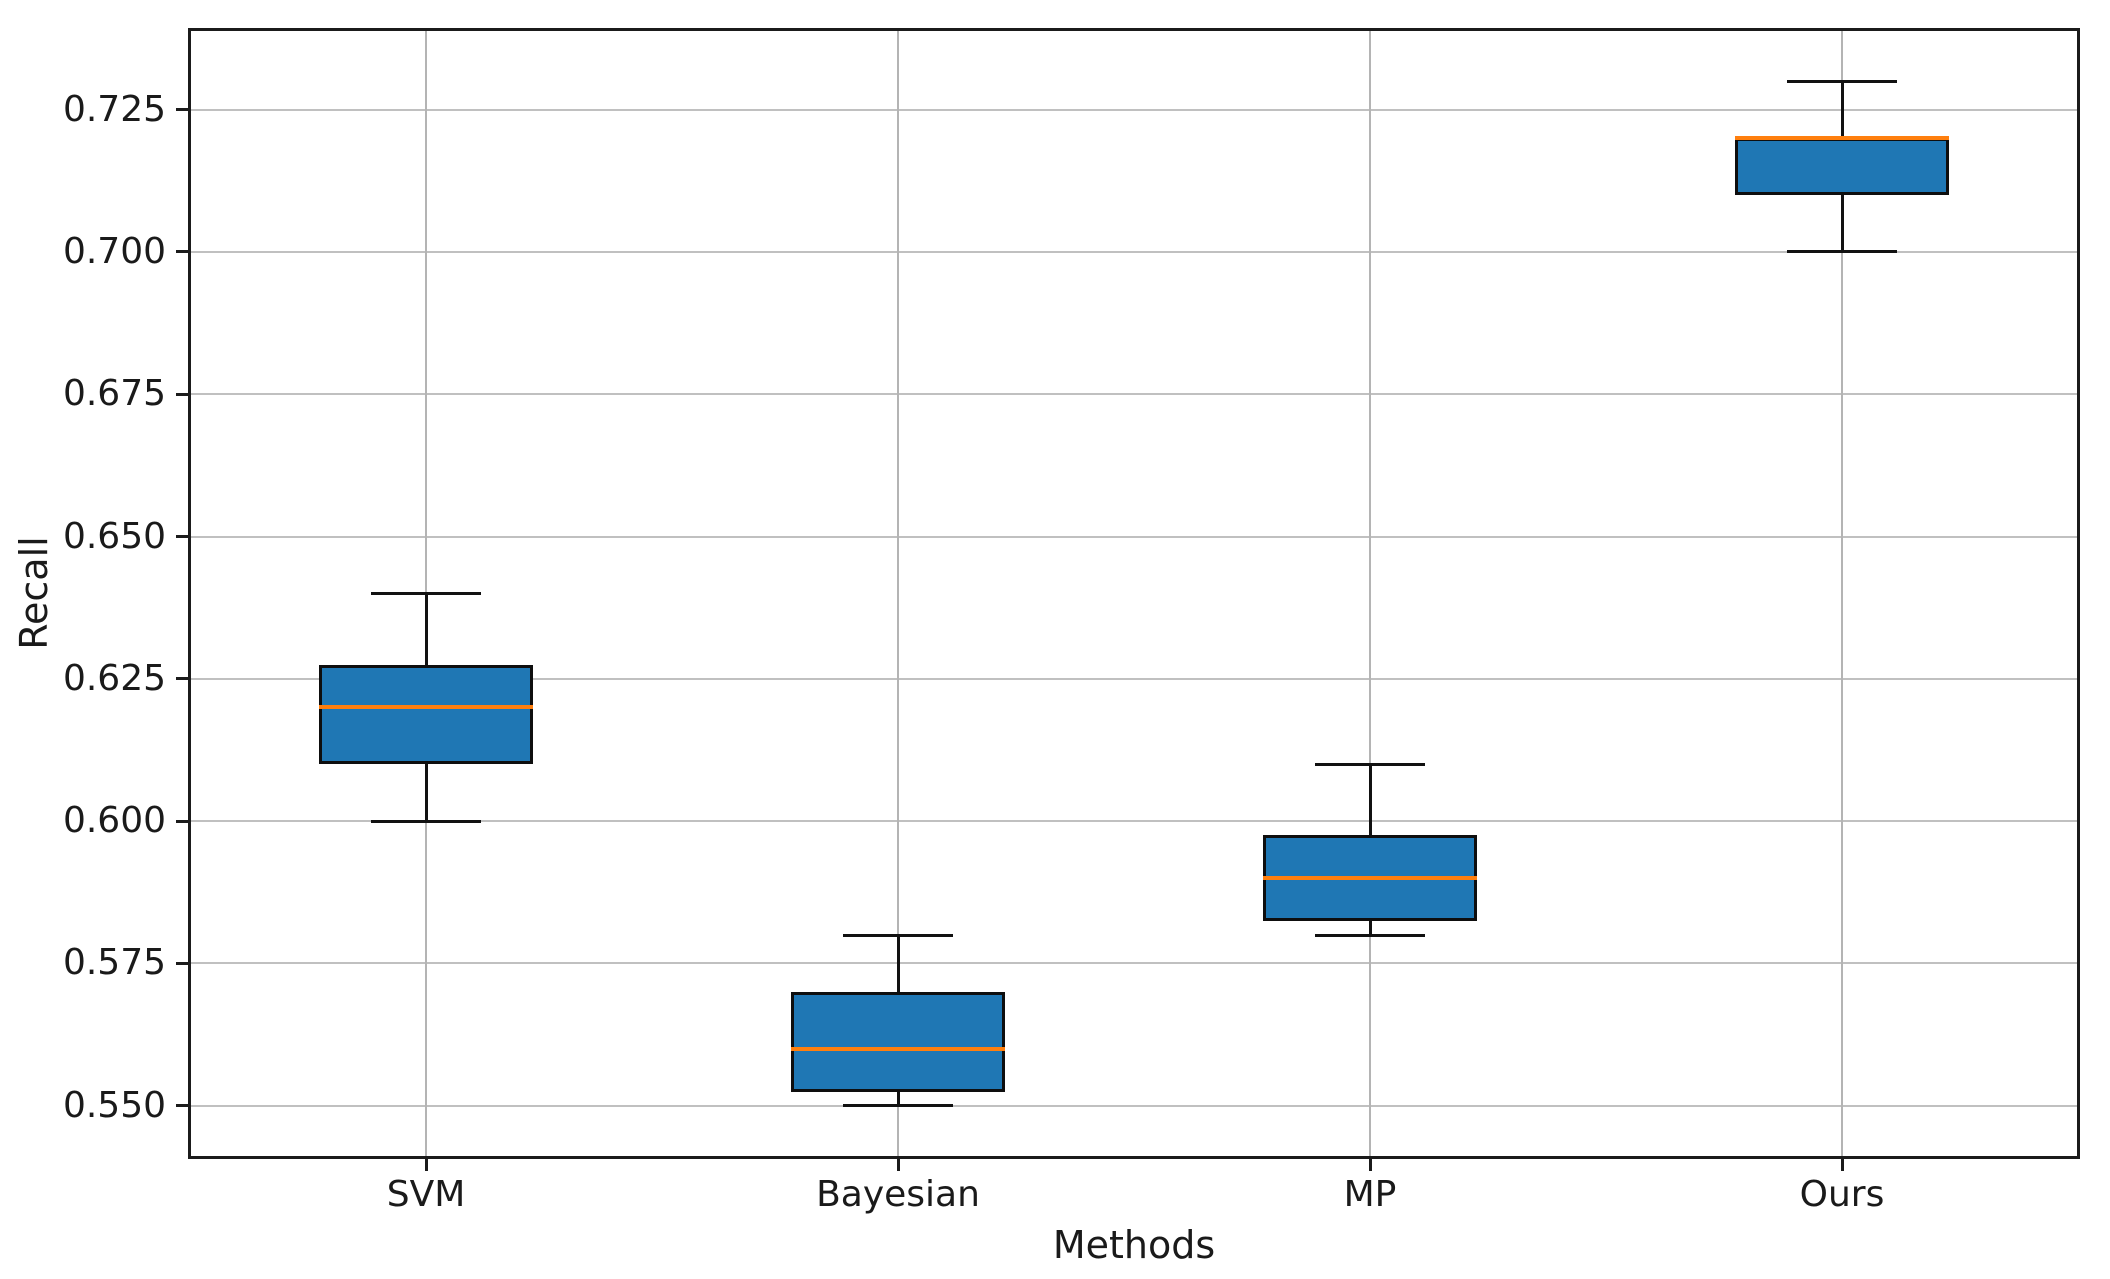  I want to click on box-ours, so click(1842, 167).